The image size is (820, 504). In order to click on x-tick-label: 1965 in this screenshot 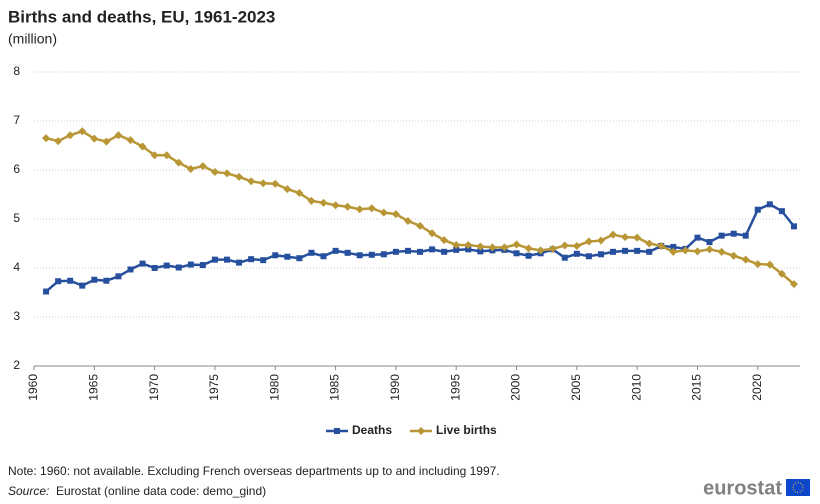, I will do `click(93, 387)`.